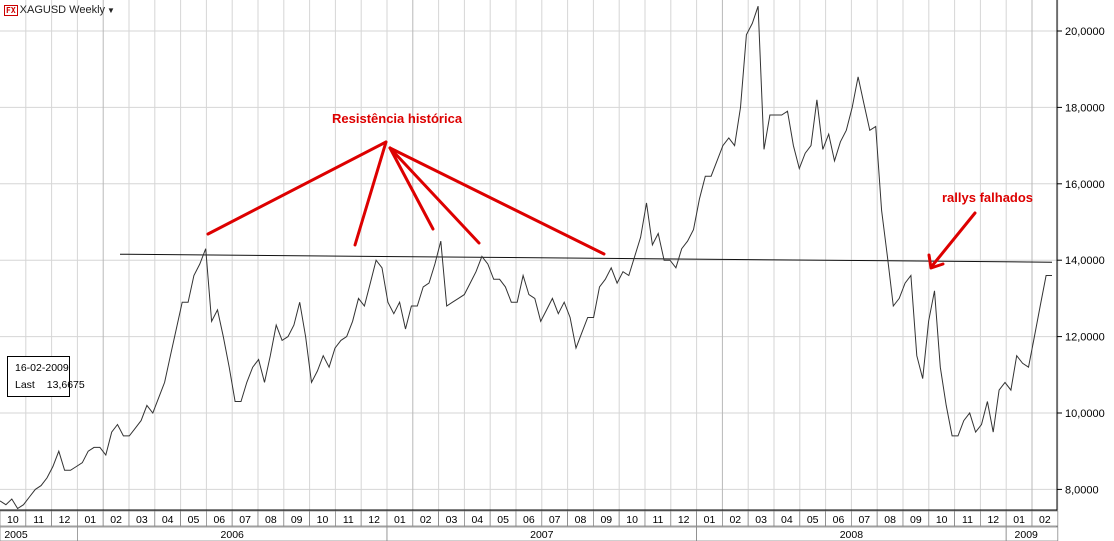 This screenshot has width=1114, height=541. Describe the element at coordinates (46, 376) in the screenshot. I see `last-value-box: 16-02-2009 Last 13,6675` at that location.